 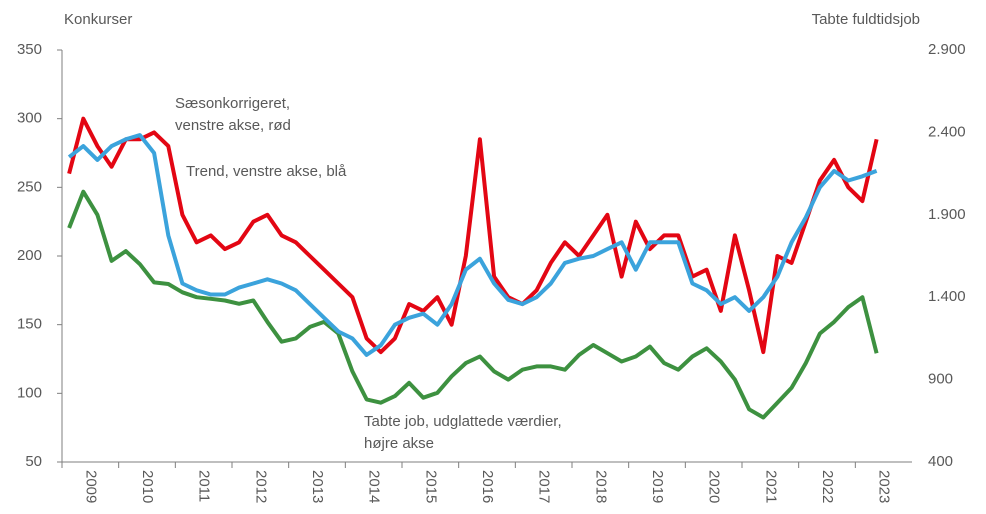 What do you see at coordinates (204, 486) in the screenshot?
I see `x-tick-label: 2011` at bounding box center [204, 486].